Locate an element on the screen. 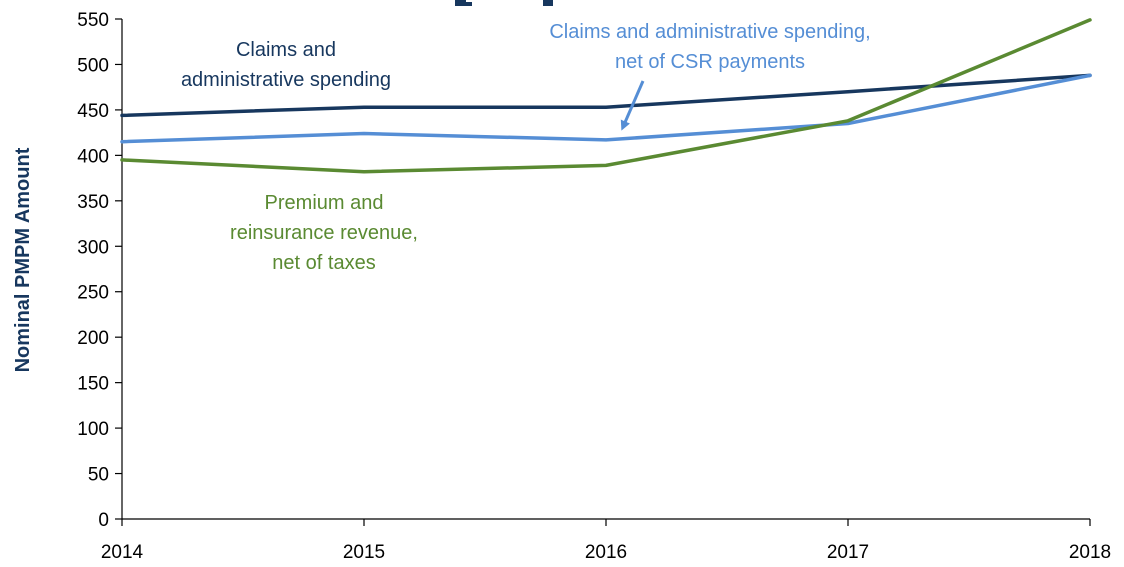 This screenshot has height=567, width=1124. y-tick-label: 500 is located at coordinates (93, 65).